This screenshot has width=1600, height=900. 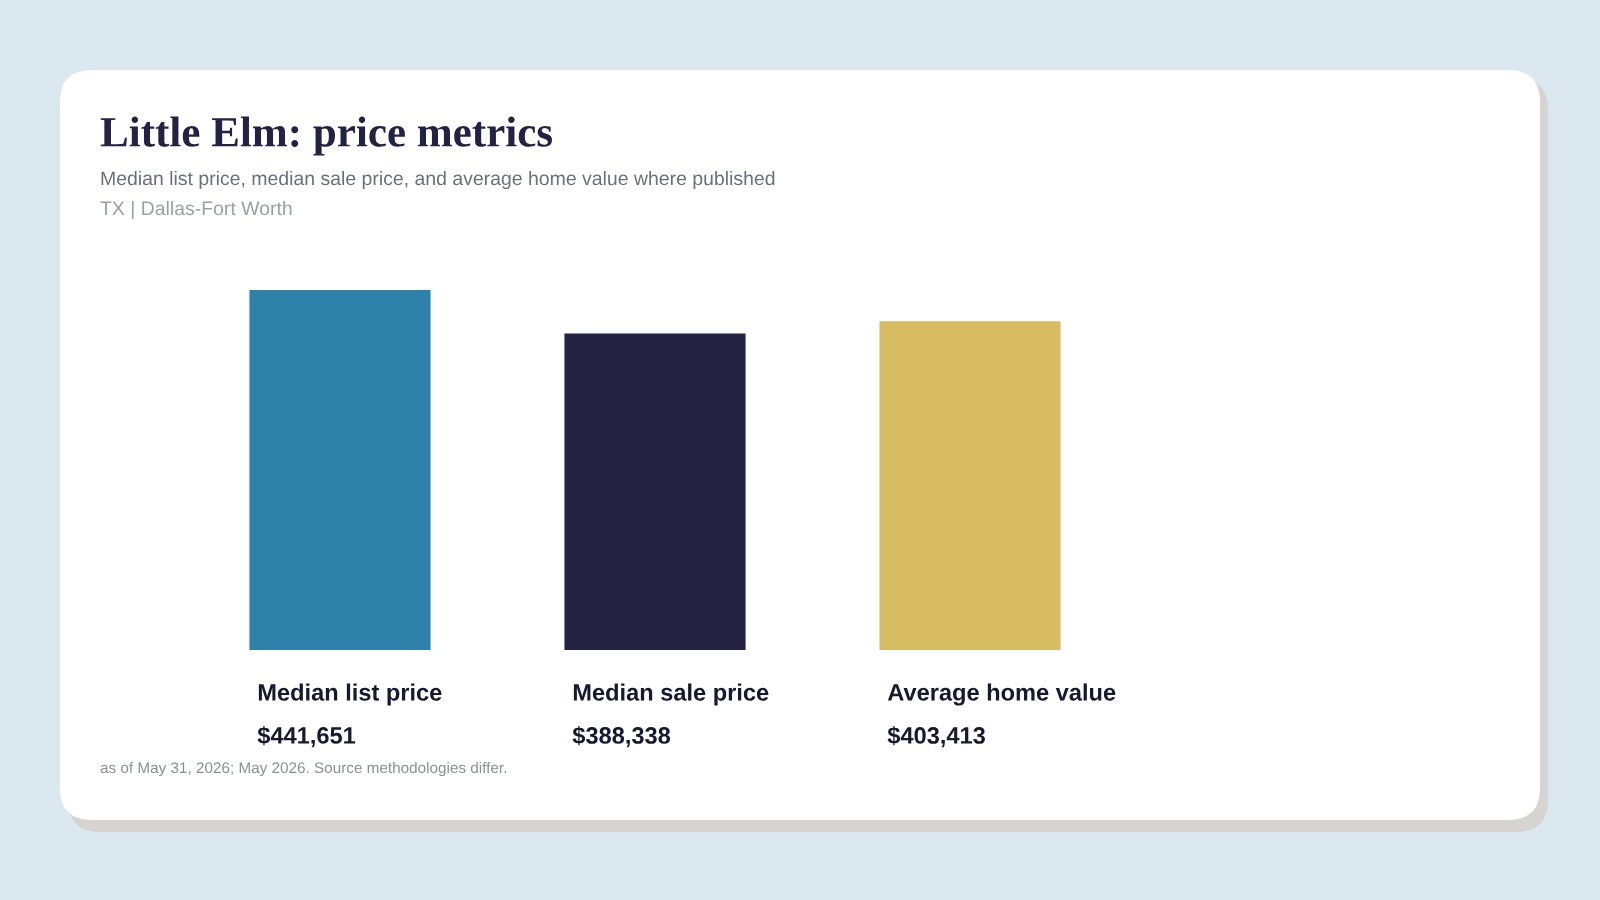 I want to click on data-label: $403,413, so click(x=936, y=737).